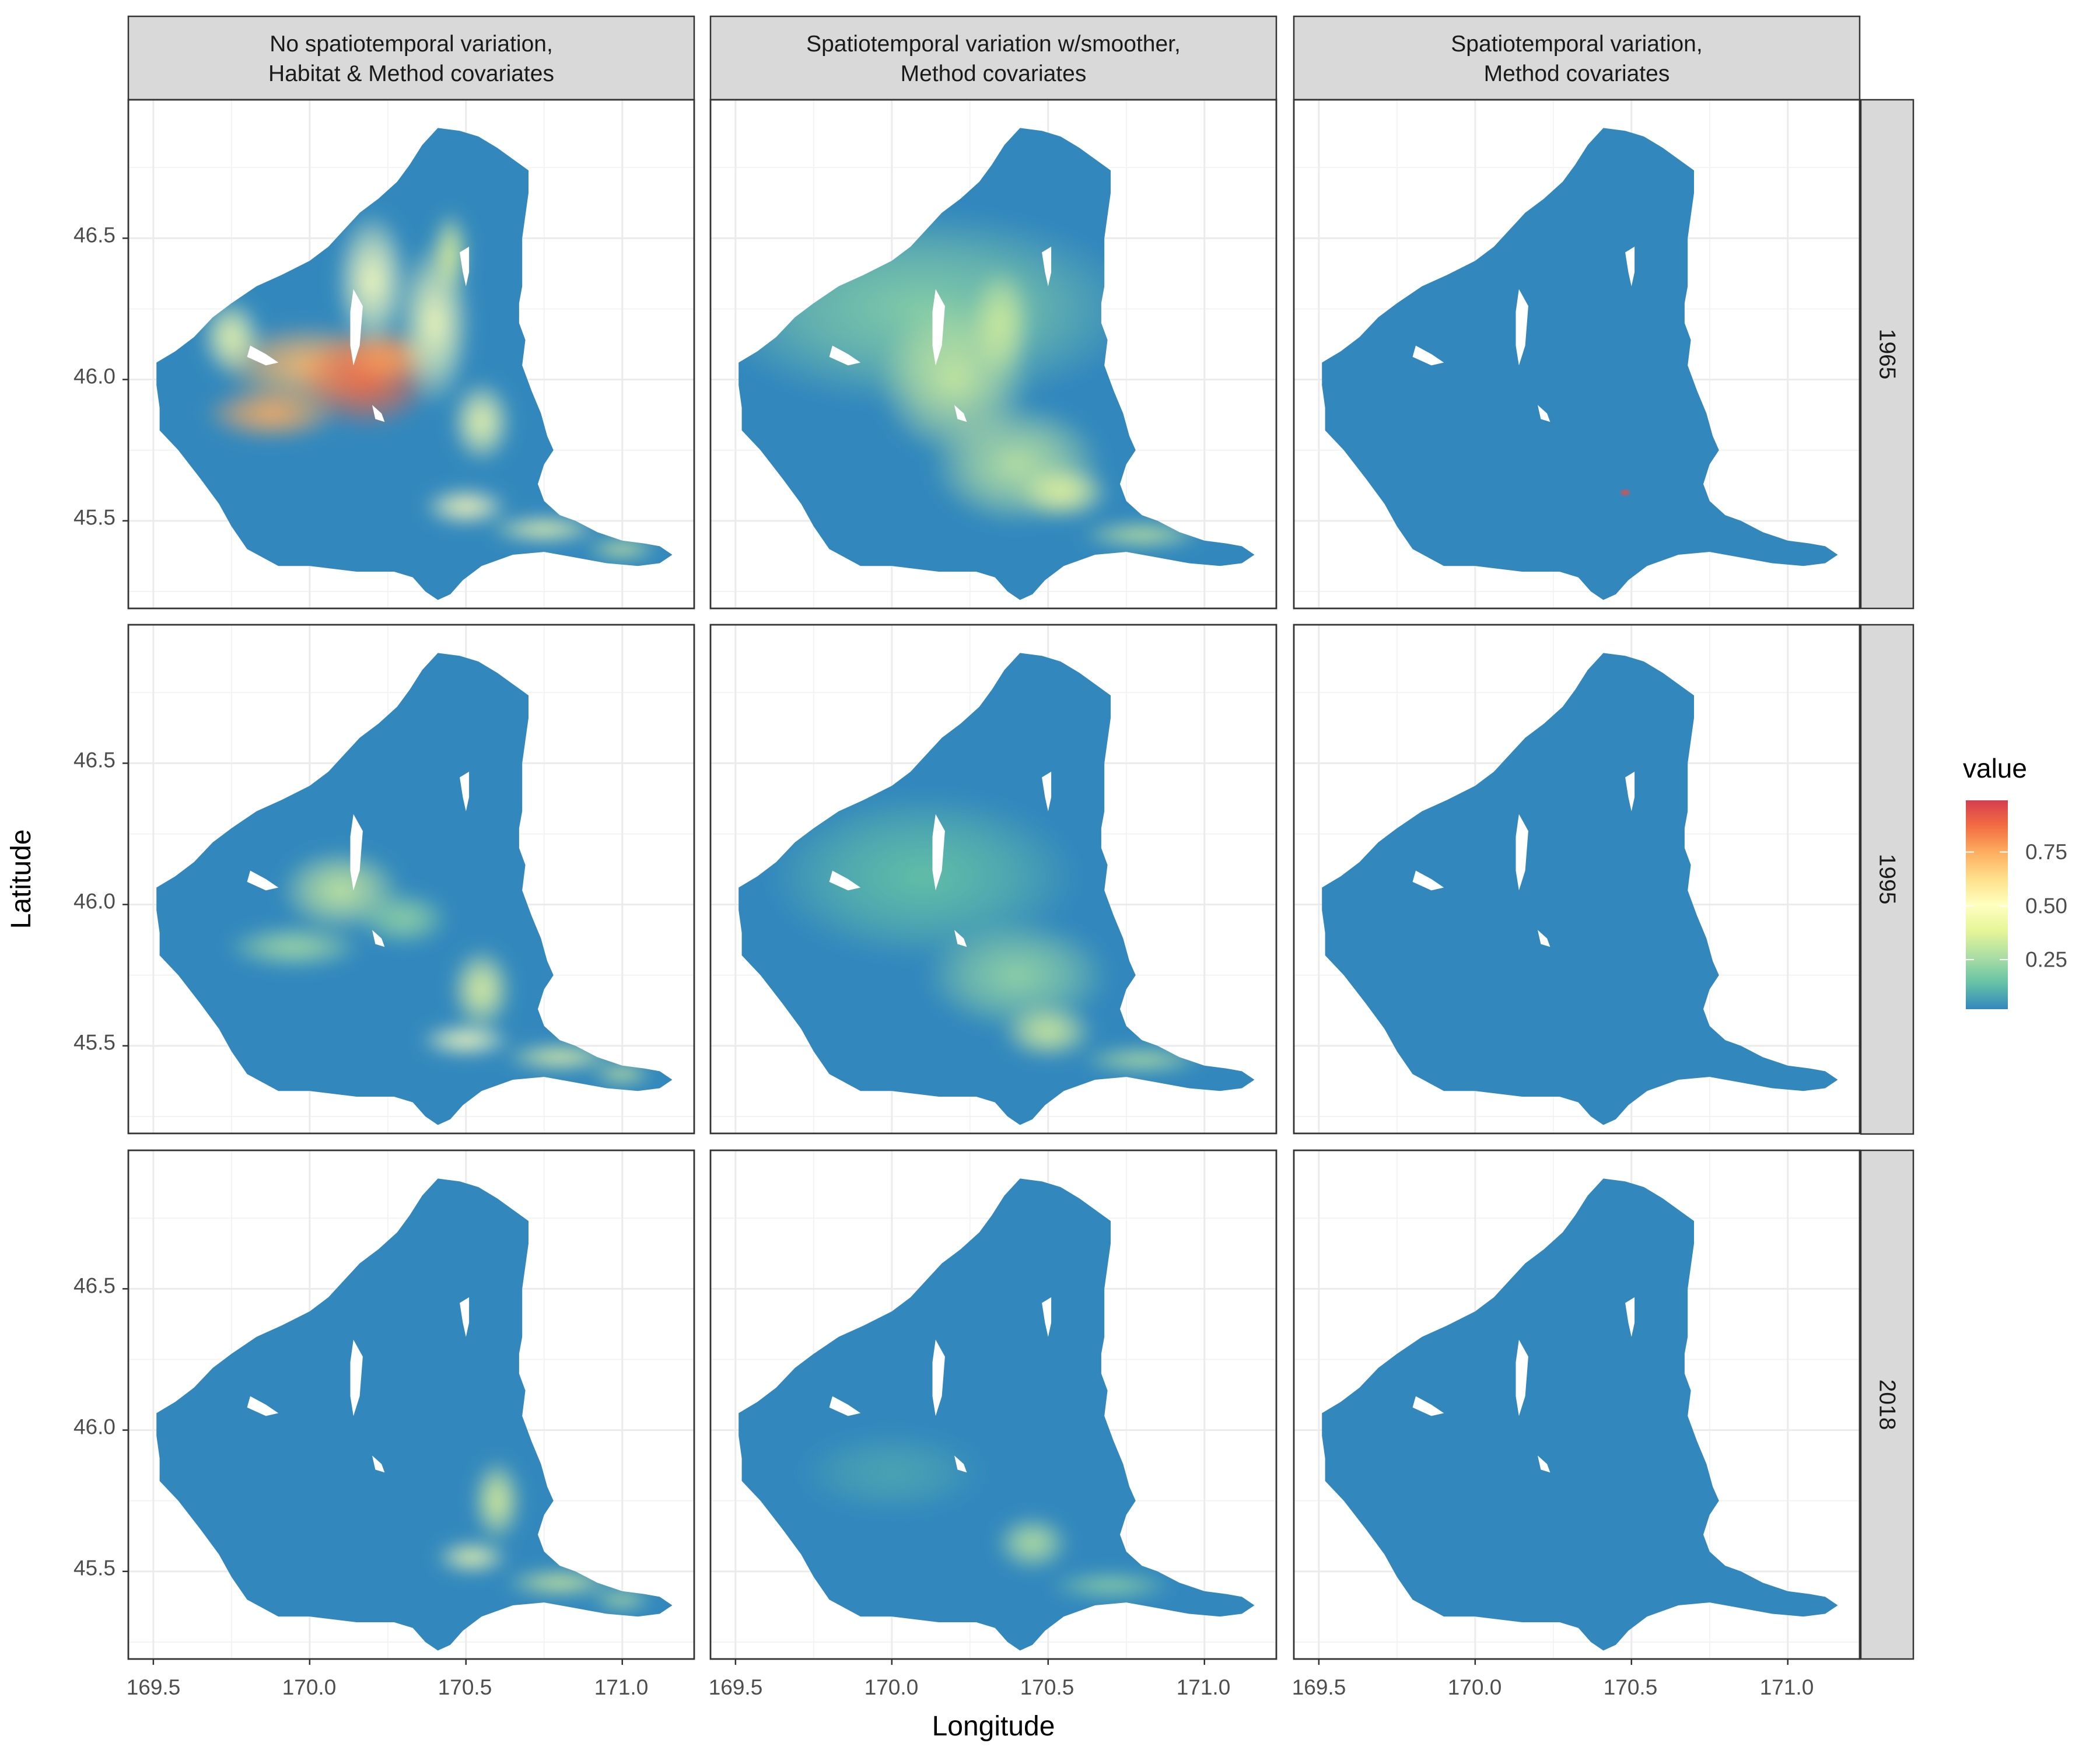 This screenshot has width=2100, height=1750. Describe the element at coordinates (1987, 904) in the screenshot. I see `legend-colorbar` at that location.